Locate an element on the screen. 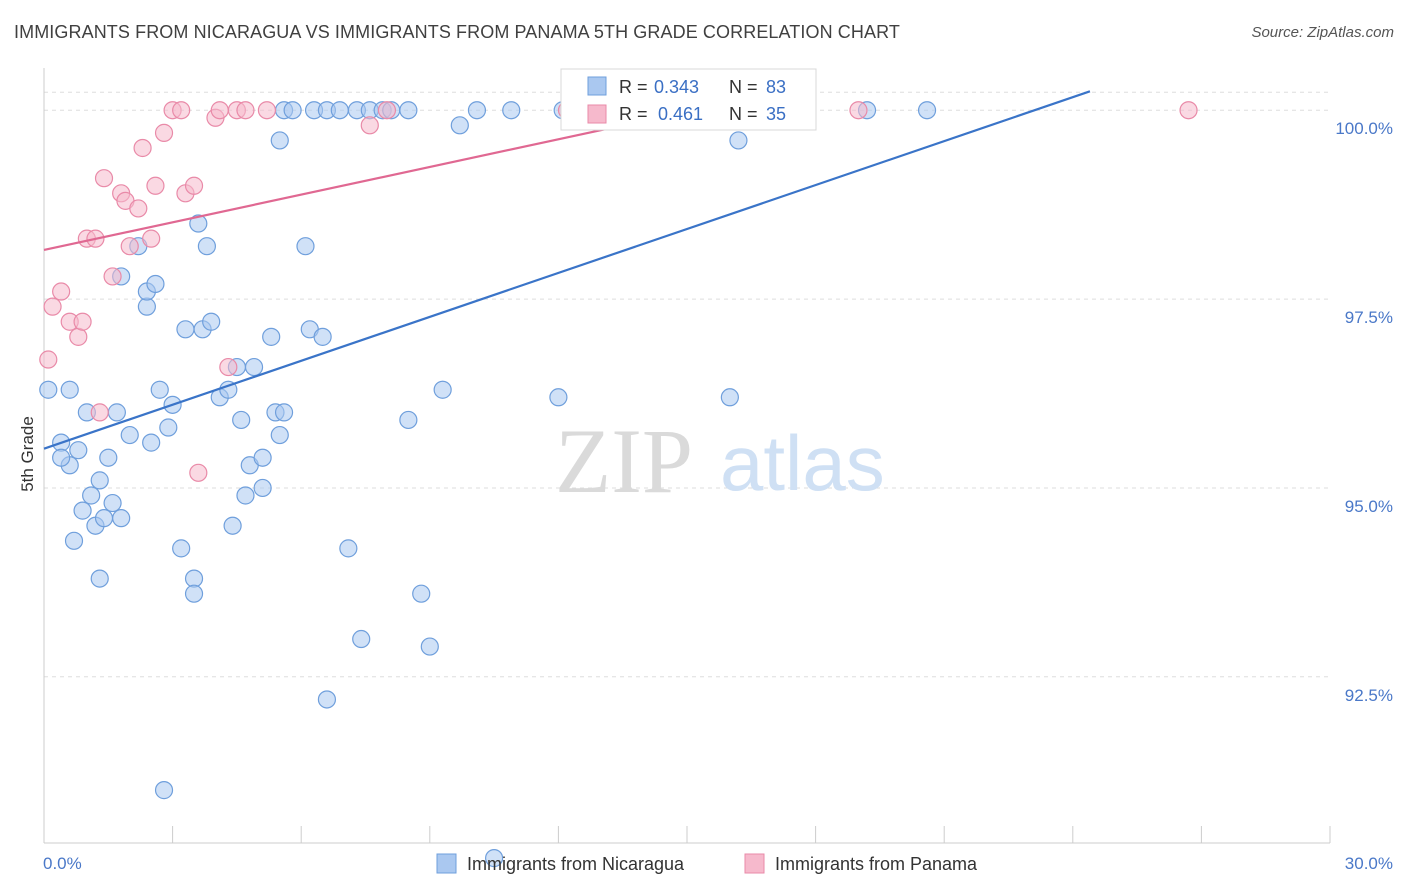  stats-swatch-nicaragua is located at coordinates (597, 86).